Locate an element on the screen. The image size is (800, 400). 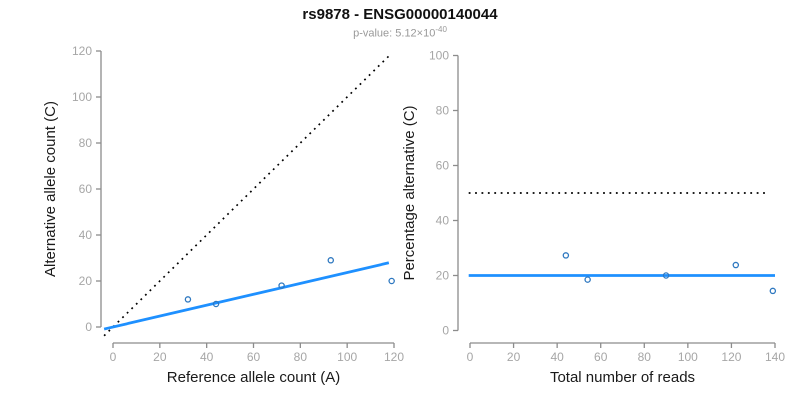
y-axis-label: Percentage alternative (C) is located at coordinates (409, 192).